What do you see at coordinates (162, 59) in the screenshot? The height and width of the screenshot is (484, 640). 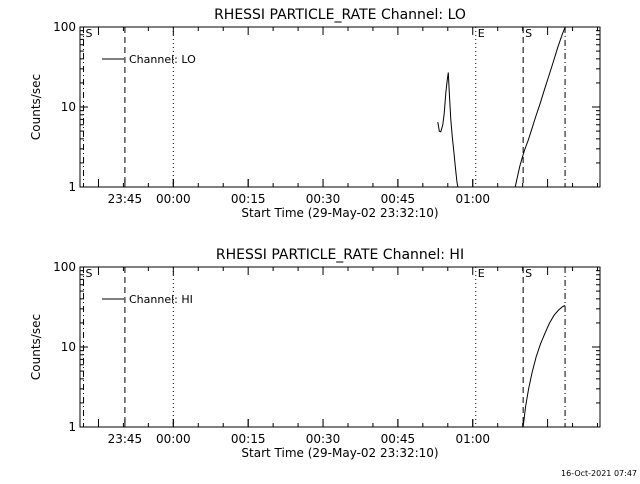 I see `legend-entry: Channel: LO` at bounding box center [162, 59].